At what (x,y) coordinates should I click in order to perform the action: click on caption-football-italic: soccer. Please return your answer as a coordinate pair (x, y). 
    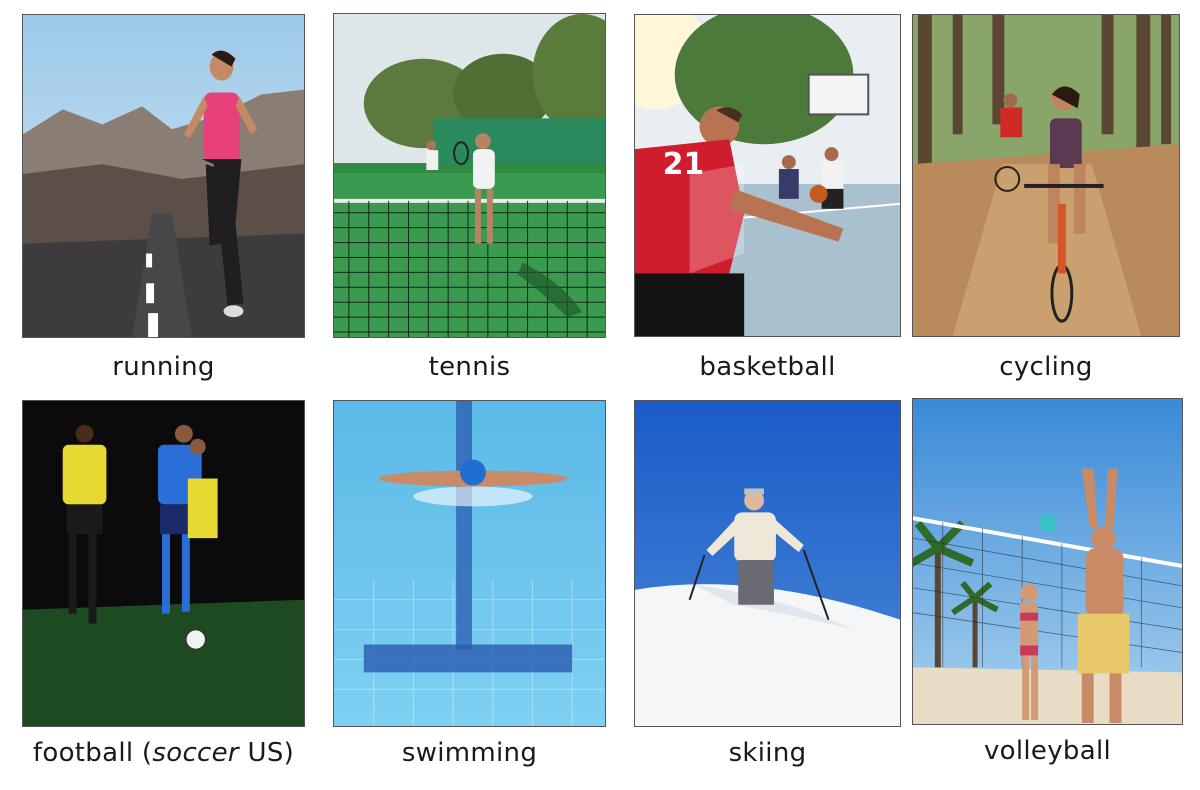
    Looking at the image, I should click on (195, 753).